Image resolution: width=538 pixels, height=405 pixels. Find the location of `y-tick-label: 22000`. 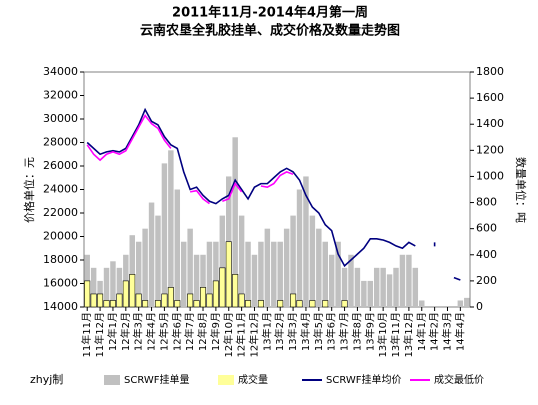

y-tick-label: 22000 is located at coordinates (60, 212).